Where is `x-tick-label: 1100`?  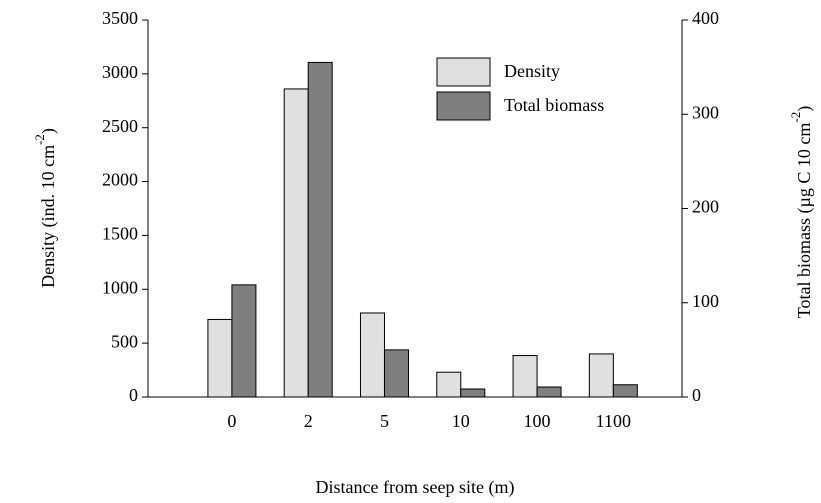
x-tick-label: 1100 is located at coordinates (613, 421).